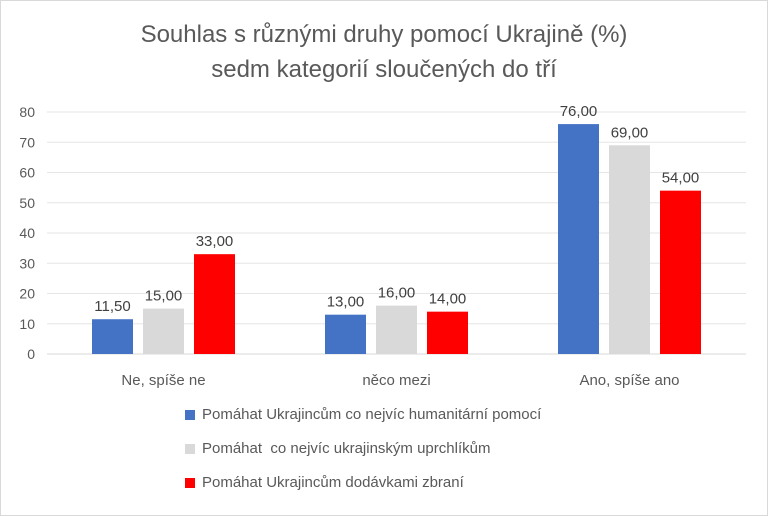 Image resolution: width=768 pixels, height=516 pixels. I want to click on data-label: 15,00, so click(164, 296).